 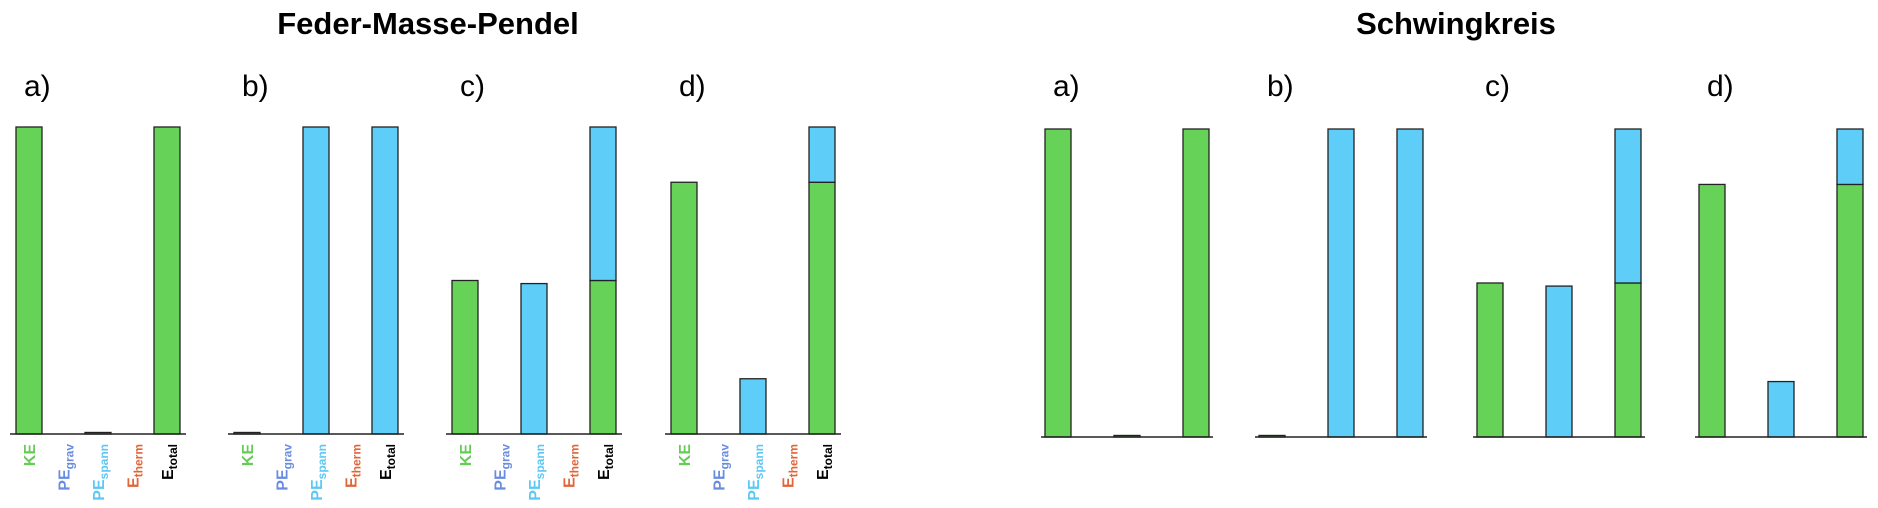 What do you see at coordinates (1456, 23) in the screenshot?
I see `group-title: Schwingkreis` at bounding box center [1456, 23].